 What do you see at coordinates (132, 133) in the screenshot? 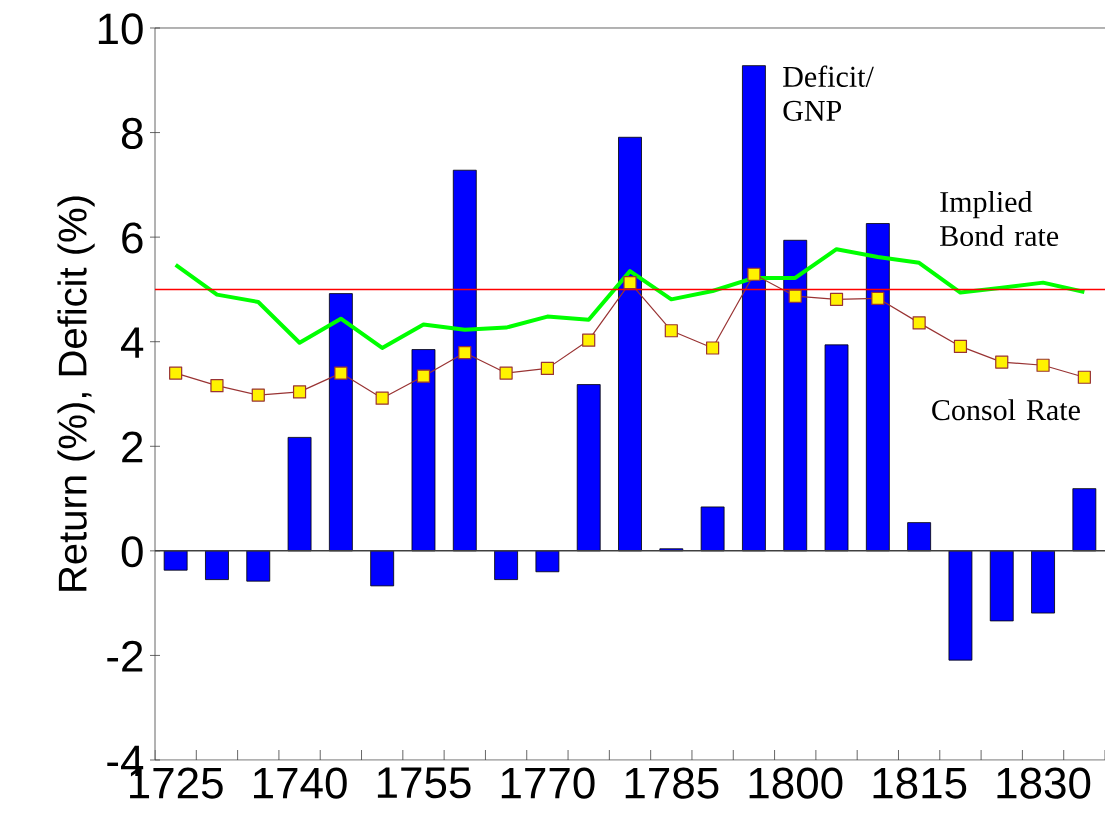
I see `y-tick-label: 8` at bounding box center [132, 133].